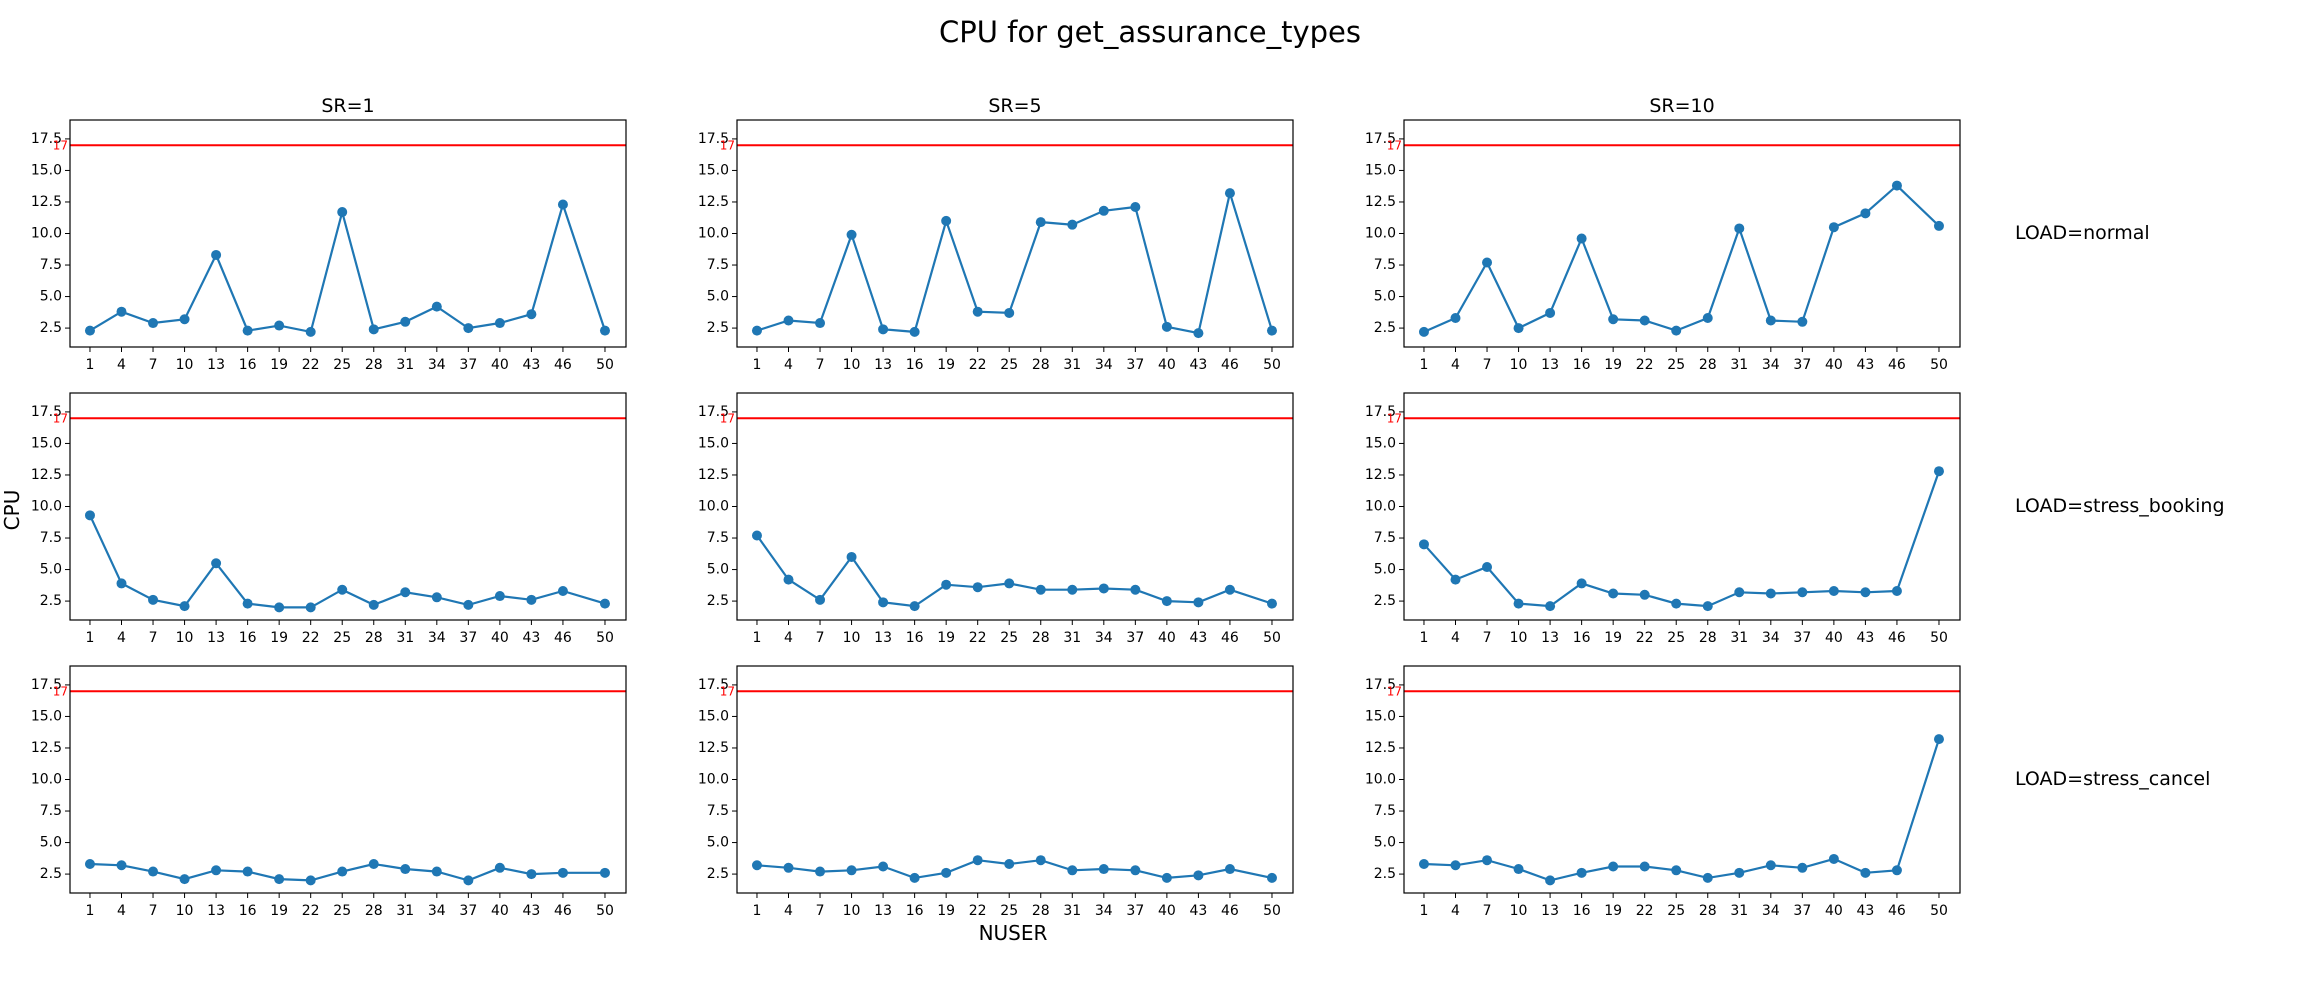  Describe the element at coordinates (1455, 638) in the screenshot. I see `x-tick-label: 4` at that location.